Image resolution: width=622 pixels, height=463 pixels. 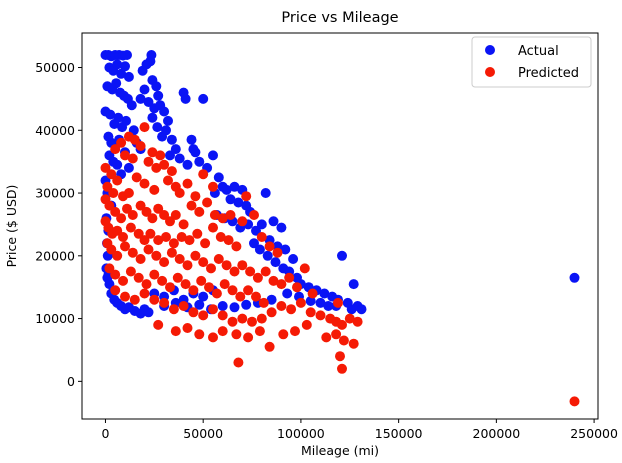 I want to click on y-tick-label: 30000, so click(x=55, y=193).